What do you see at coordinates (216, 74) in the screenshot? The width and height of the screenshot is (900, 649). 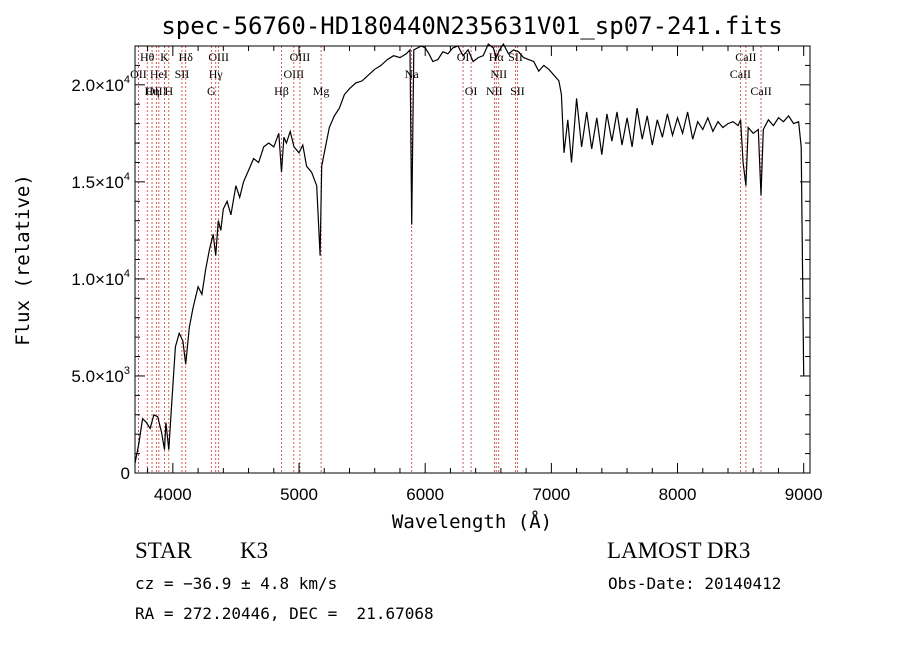 I see `spectral-line-label: Hγ` at bounding box center [216, 74].